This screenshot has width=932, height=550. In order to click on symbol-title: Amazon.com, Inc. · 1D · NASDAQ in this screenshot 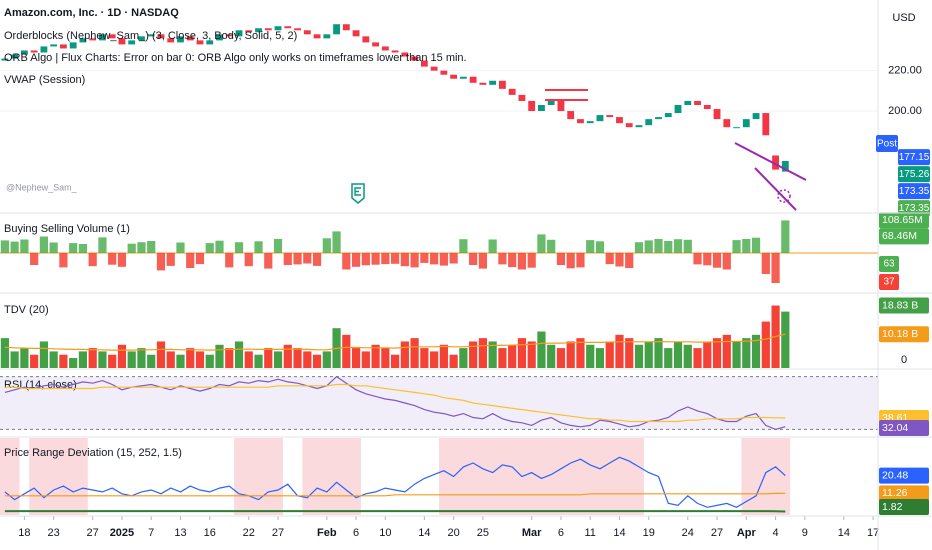, I will do `click(91, 13)`.